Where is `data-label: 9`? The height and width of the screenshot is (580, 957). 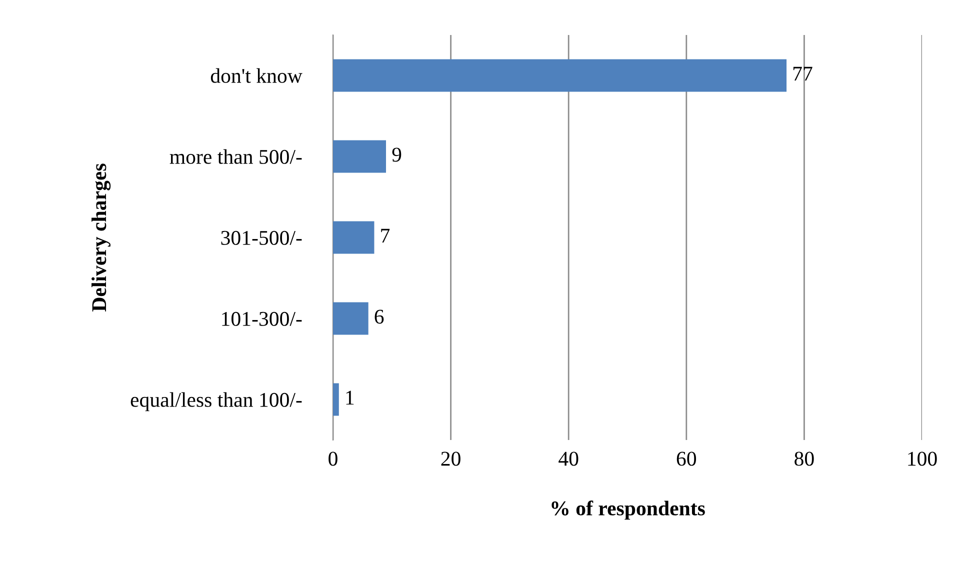
data-label: 9 is located at coordinates (397, 155).